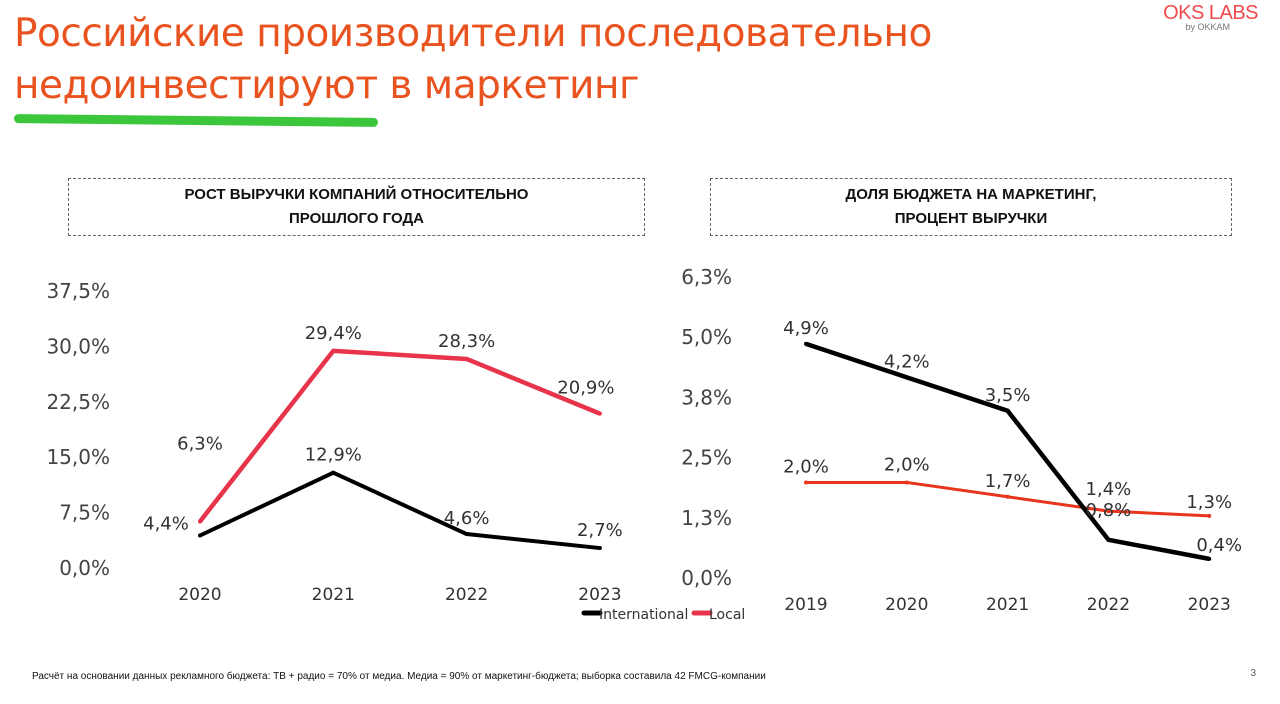 The image size is (1280, 704). I want to click on data-label: 29,4%, so click(333, 333).